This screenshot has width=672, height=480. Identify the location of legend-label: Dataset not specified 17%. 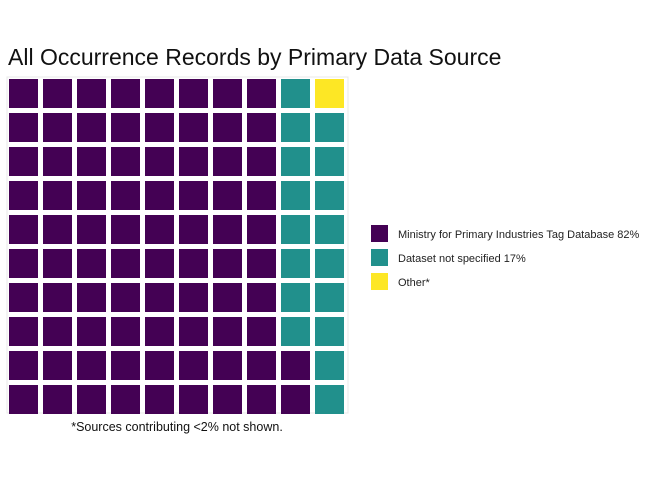
(462, 259).